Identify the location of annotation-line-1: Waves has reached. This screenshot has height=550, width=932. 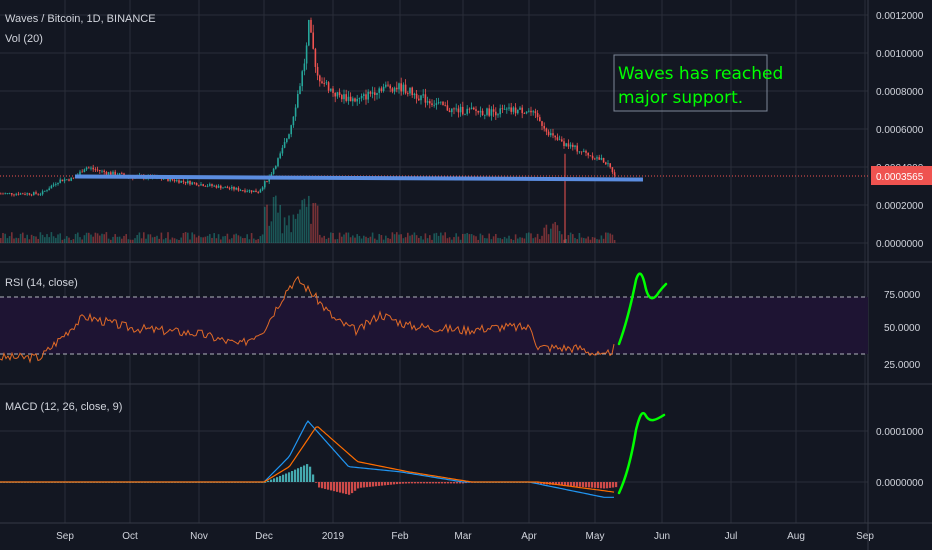
(700, 74).